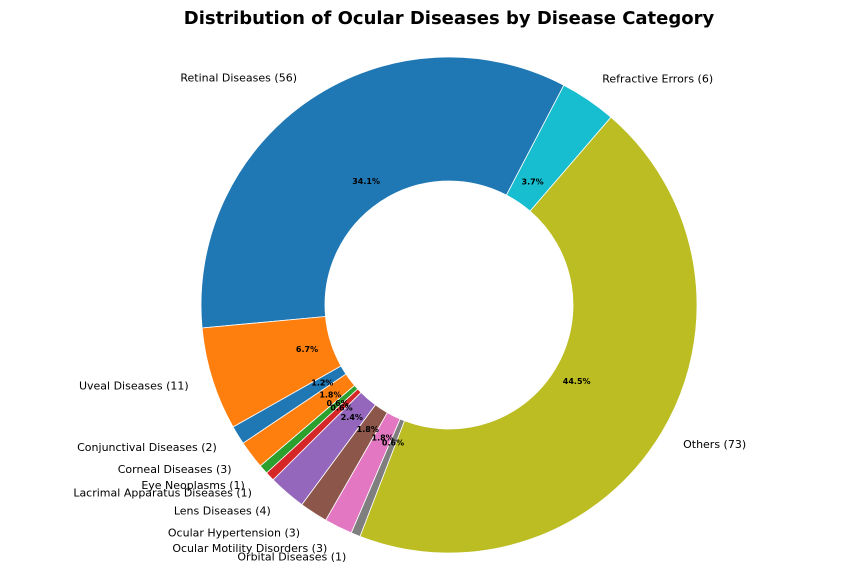 This screenshot has width=841, height=587. Describe the element at coordinates (368, 429) in the screenshot. I see `slice-percent-7: 1.8%` at that location.